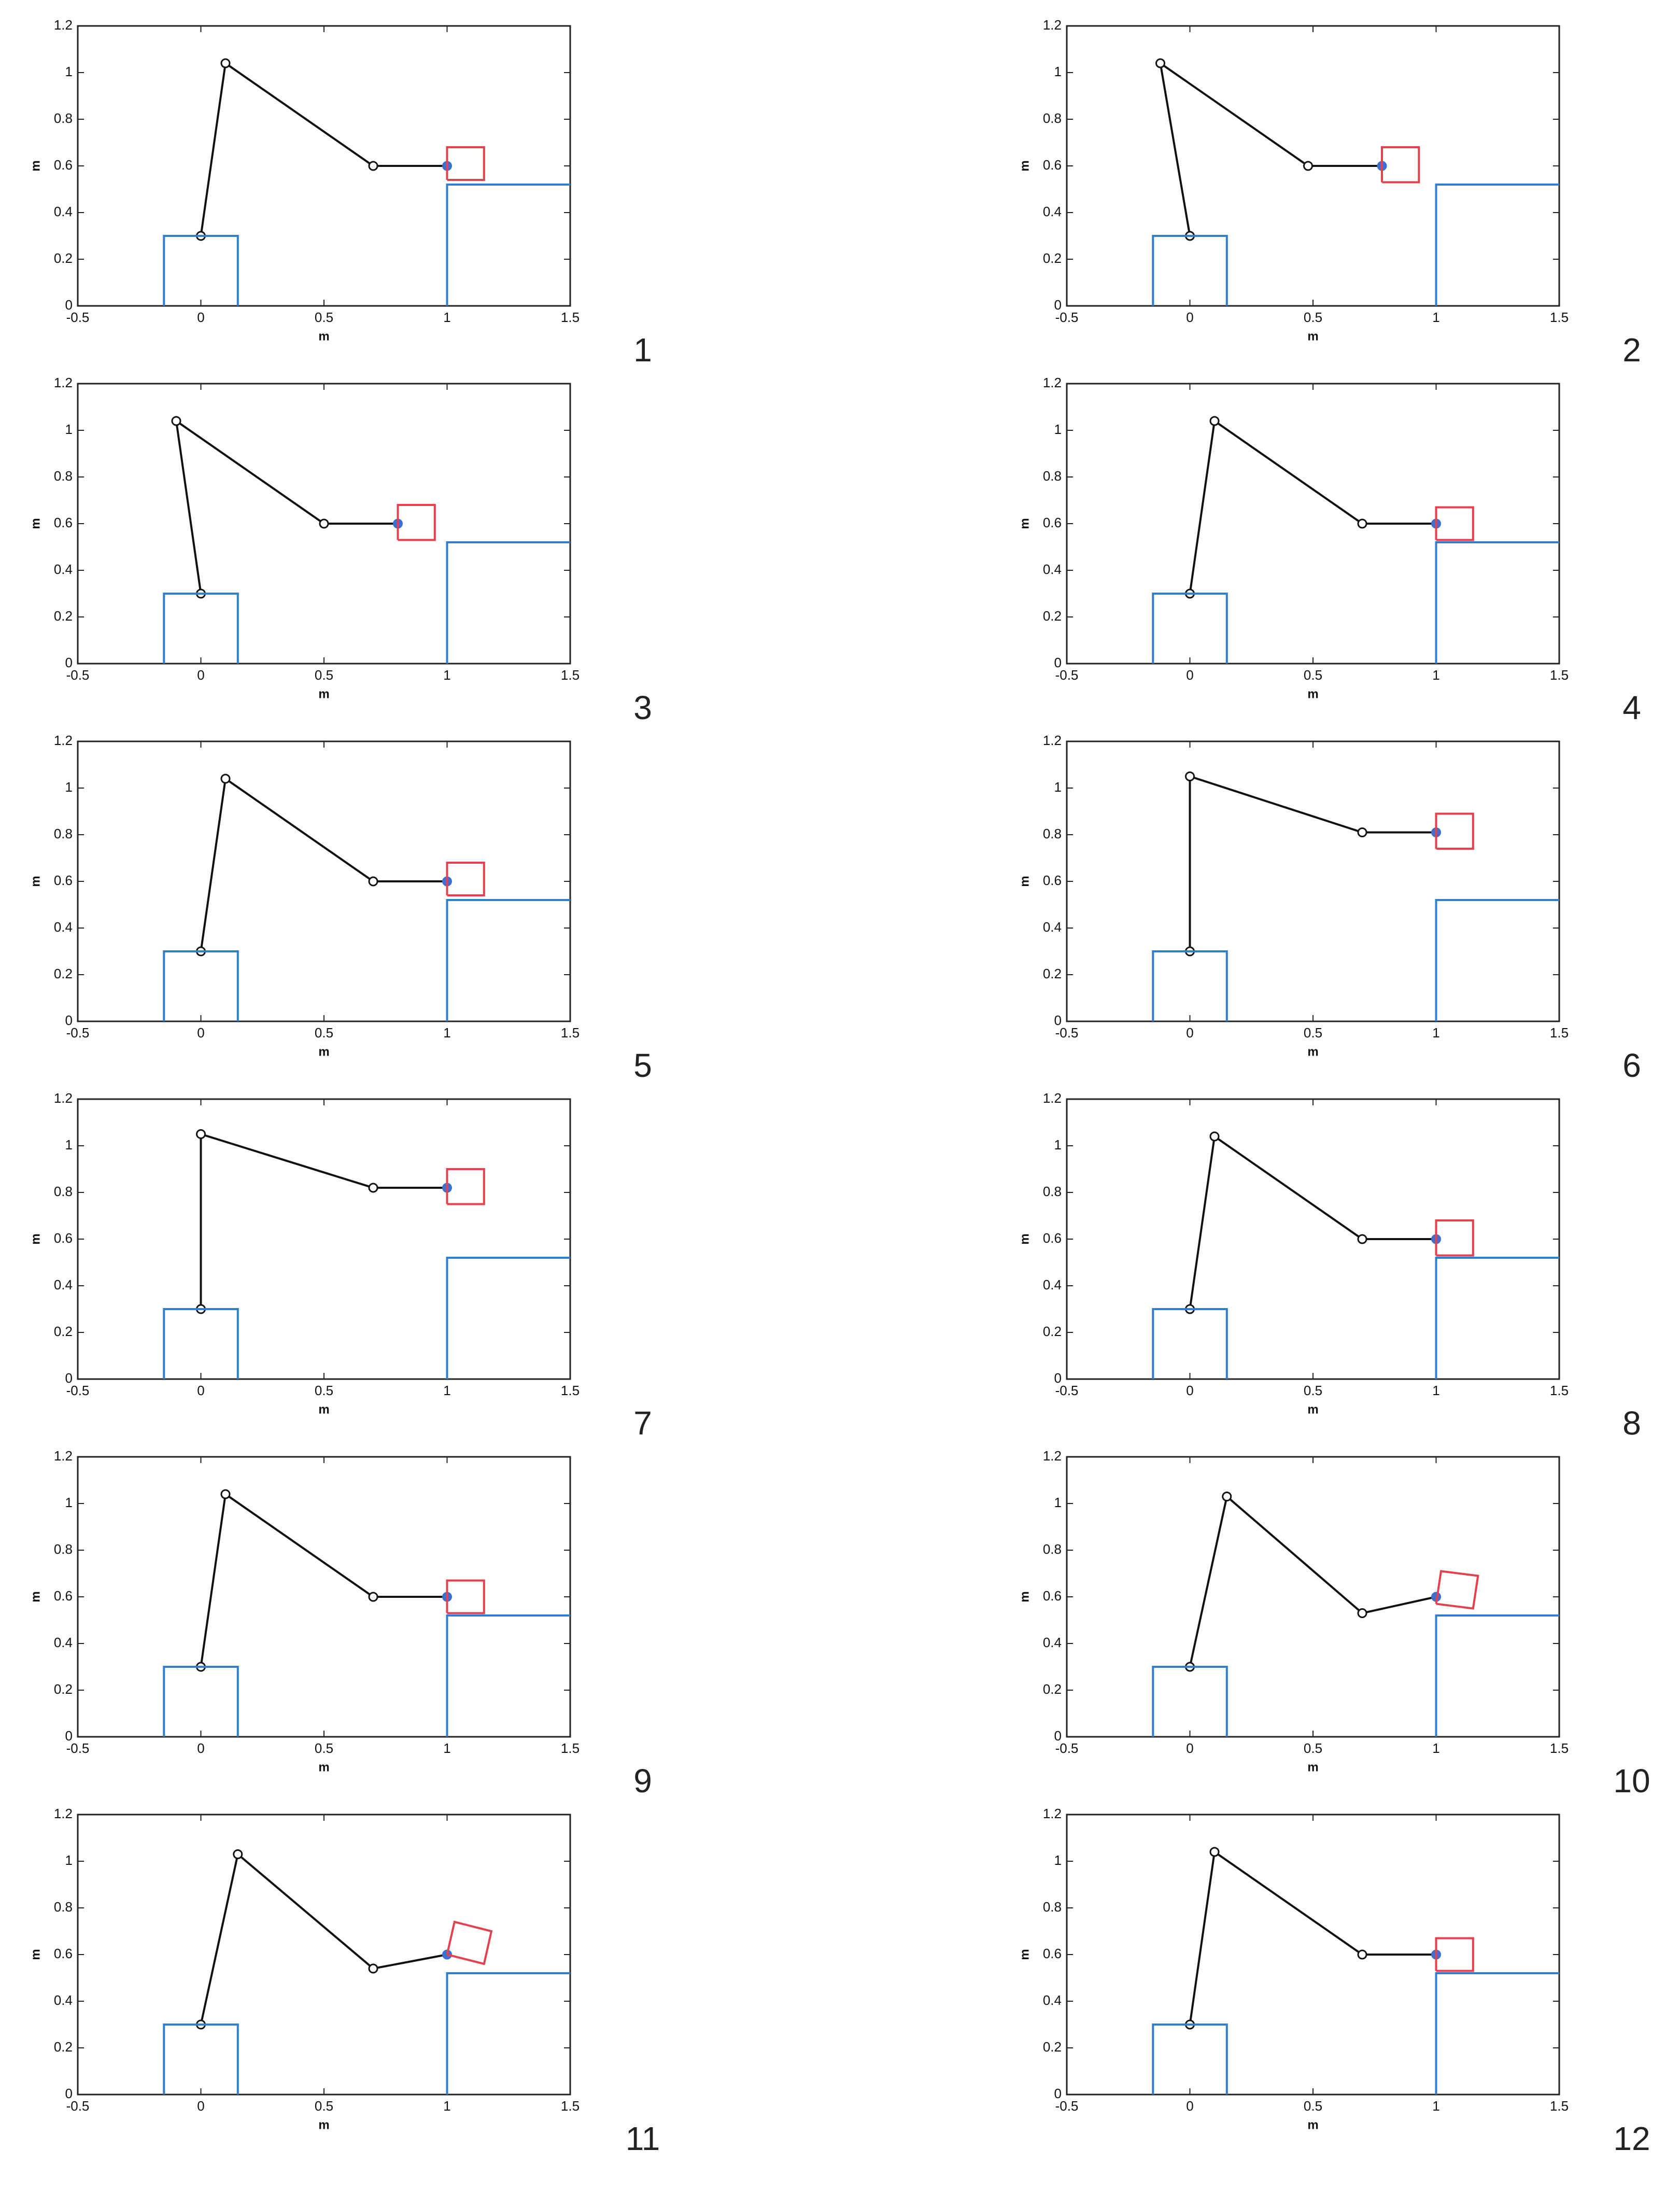 This screenshot has width=1680, height=2206. I want to click on panel-number: 10, so click(1632, 1781).